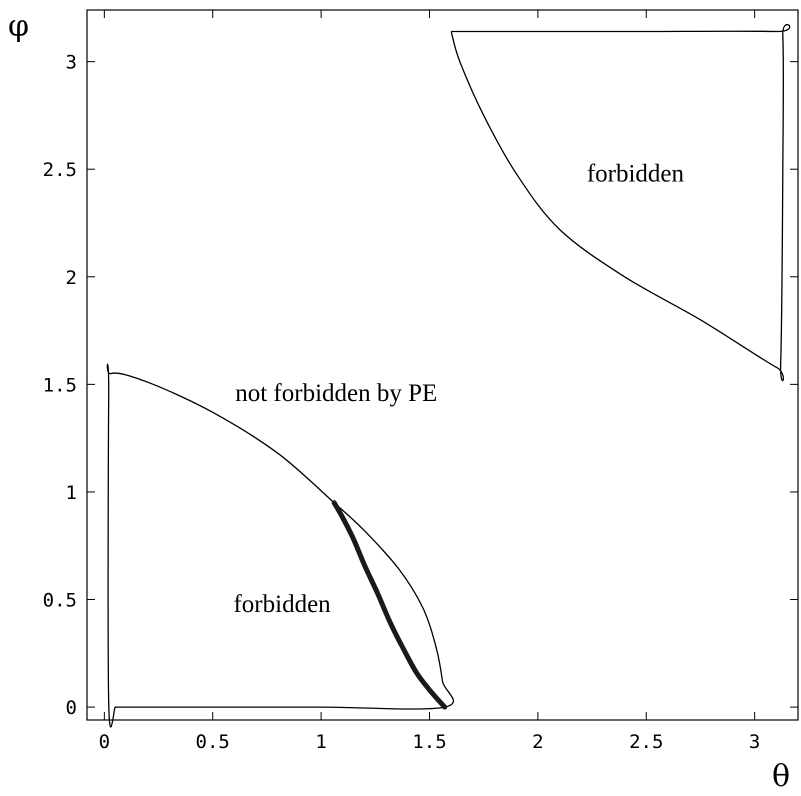  I want to click on y-tick-label: 2, so click(71, 278).